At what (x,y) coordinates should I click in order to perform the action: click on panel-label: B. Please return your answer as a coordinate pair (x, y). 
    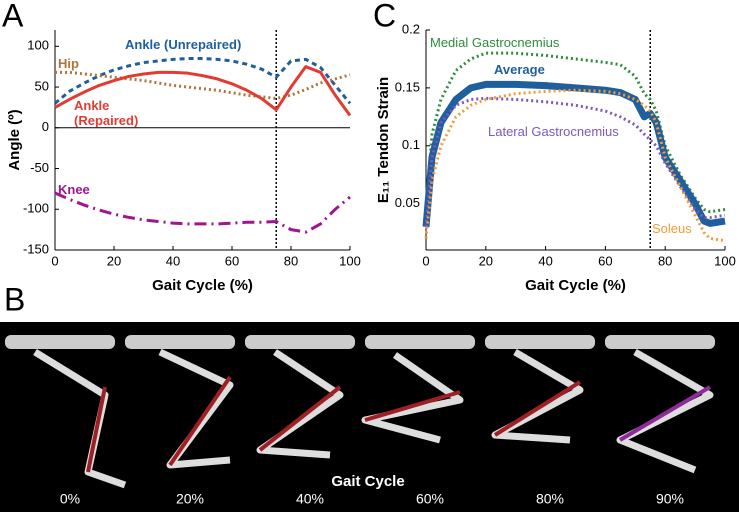
    Looking at the image, I should click on (14, 299).